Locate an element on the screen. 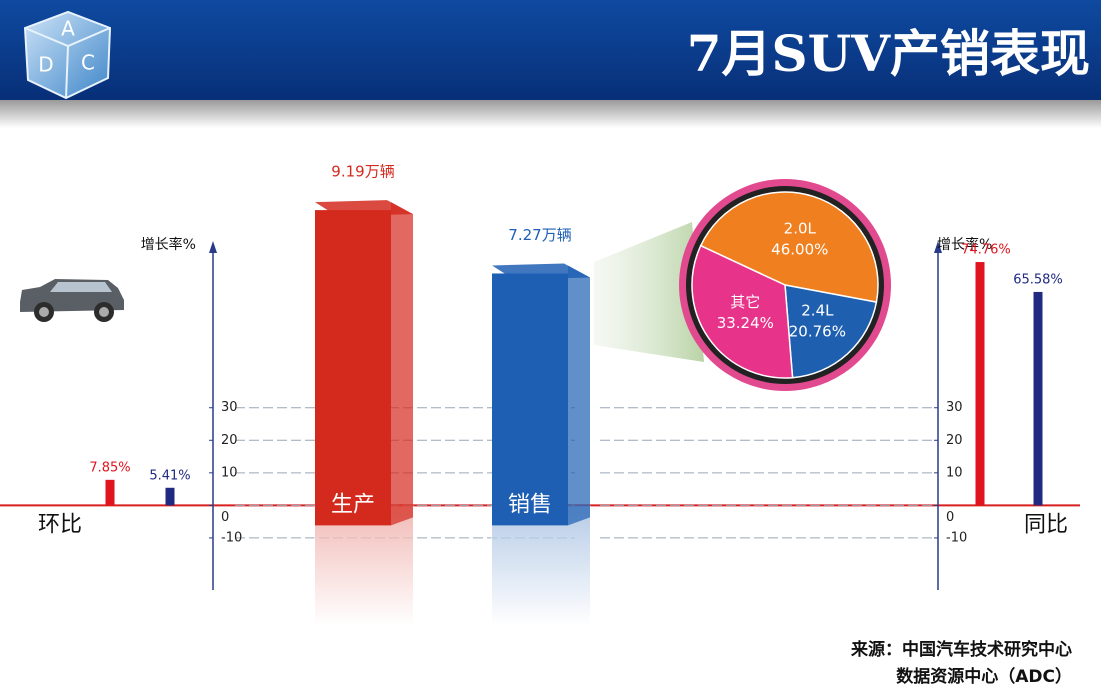  value-label: 7.85% is located at coordinates (109, 467).